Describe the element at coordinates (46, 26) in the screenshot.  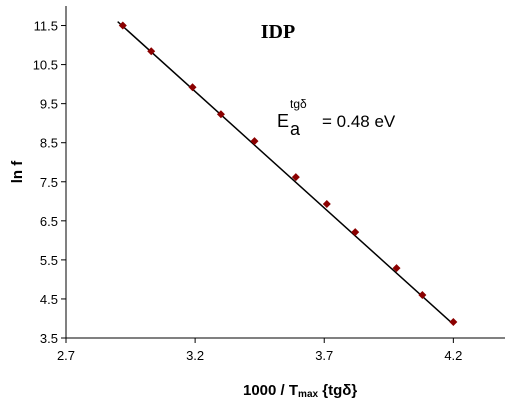
I see `y-tick-label: 11.5` at that location.